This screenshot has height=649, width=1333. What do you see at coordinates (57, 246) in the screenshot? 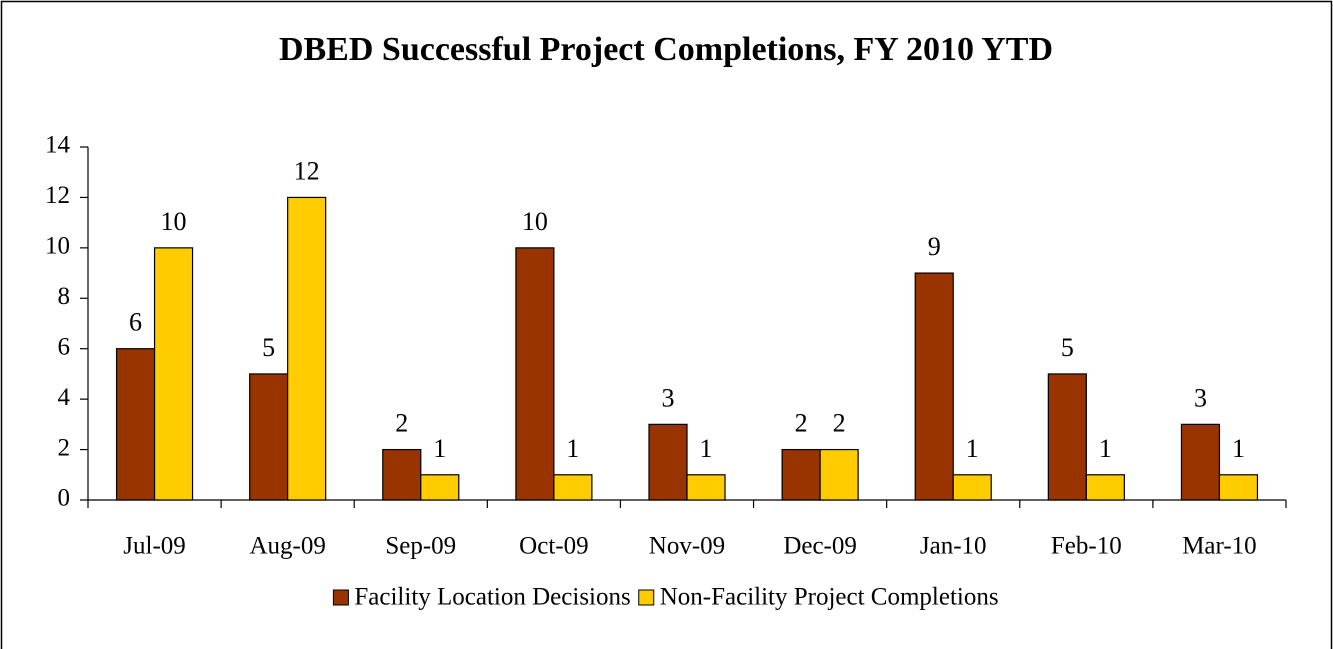
I see `y-tick-label: 10` at bounding box center [57, 246].